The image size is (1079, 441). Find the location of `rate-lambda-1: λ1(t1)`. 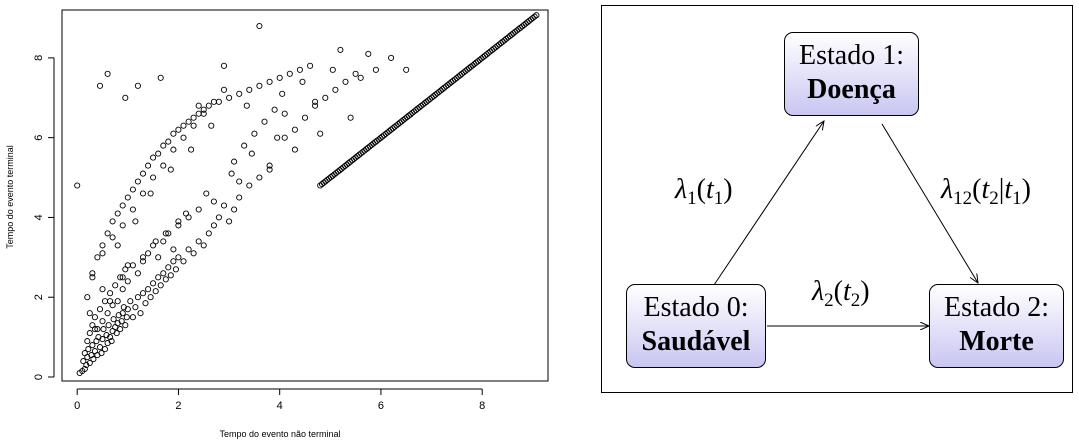

rate-lambda-1: λ1(t1) is located at coordinates (704, 191).